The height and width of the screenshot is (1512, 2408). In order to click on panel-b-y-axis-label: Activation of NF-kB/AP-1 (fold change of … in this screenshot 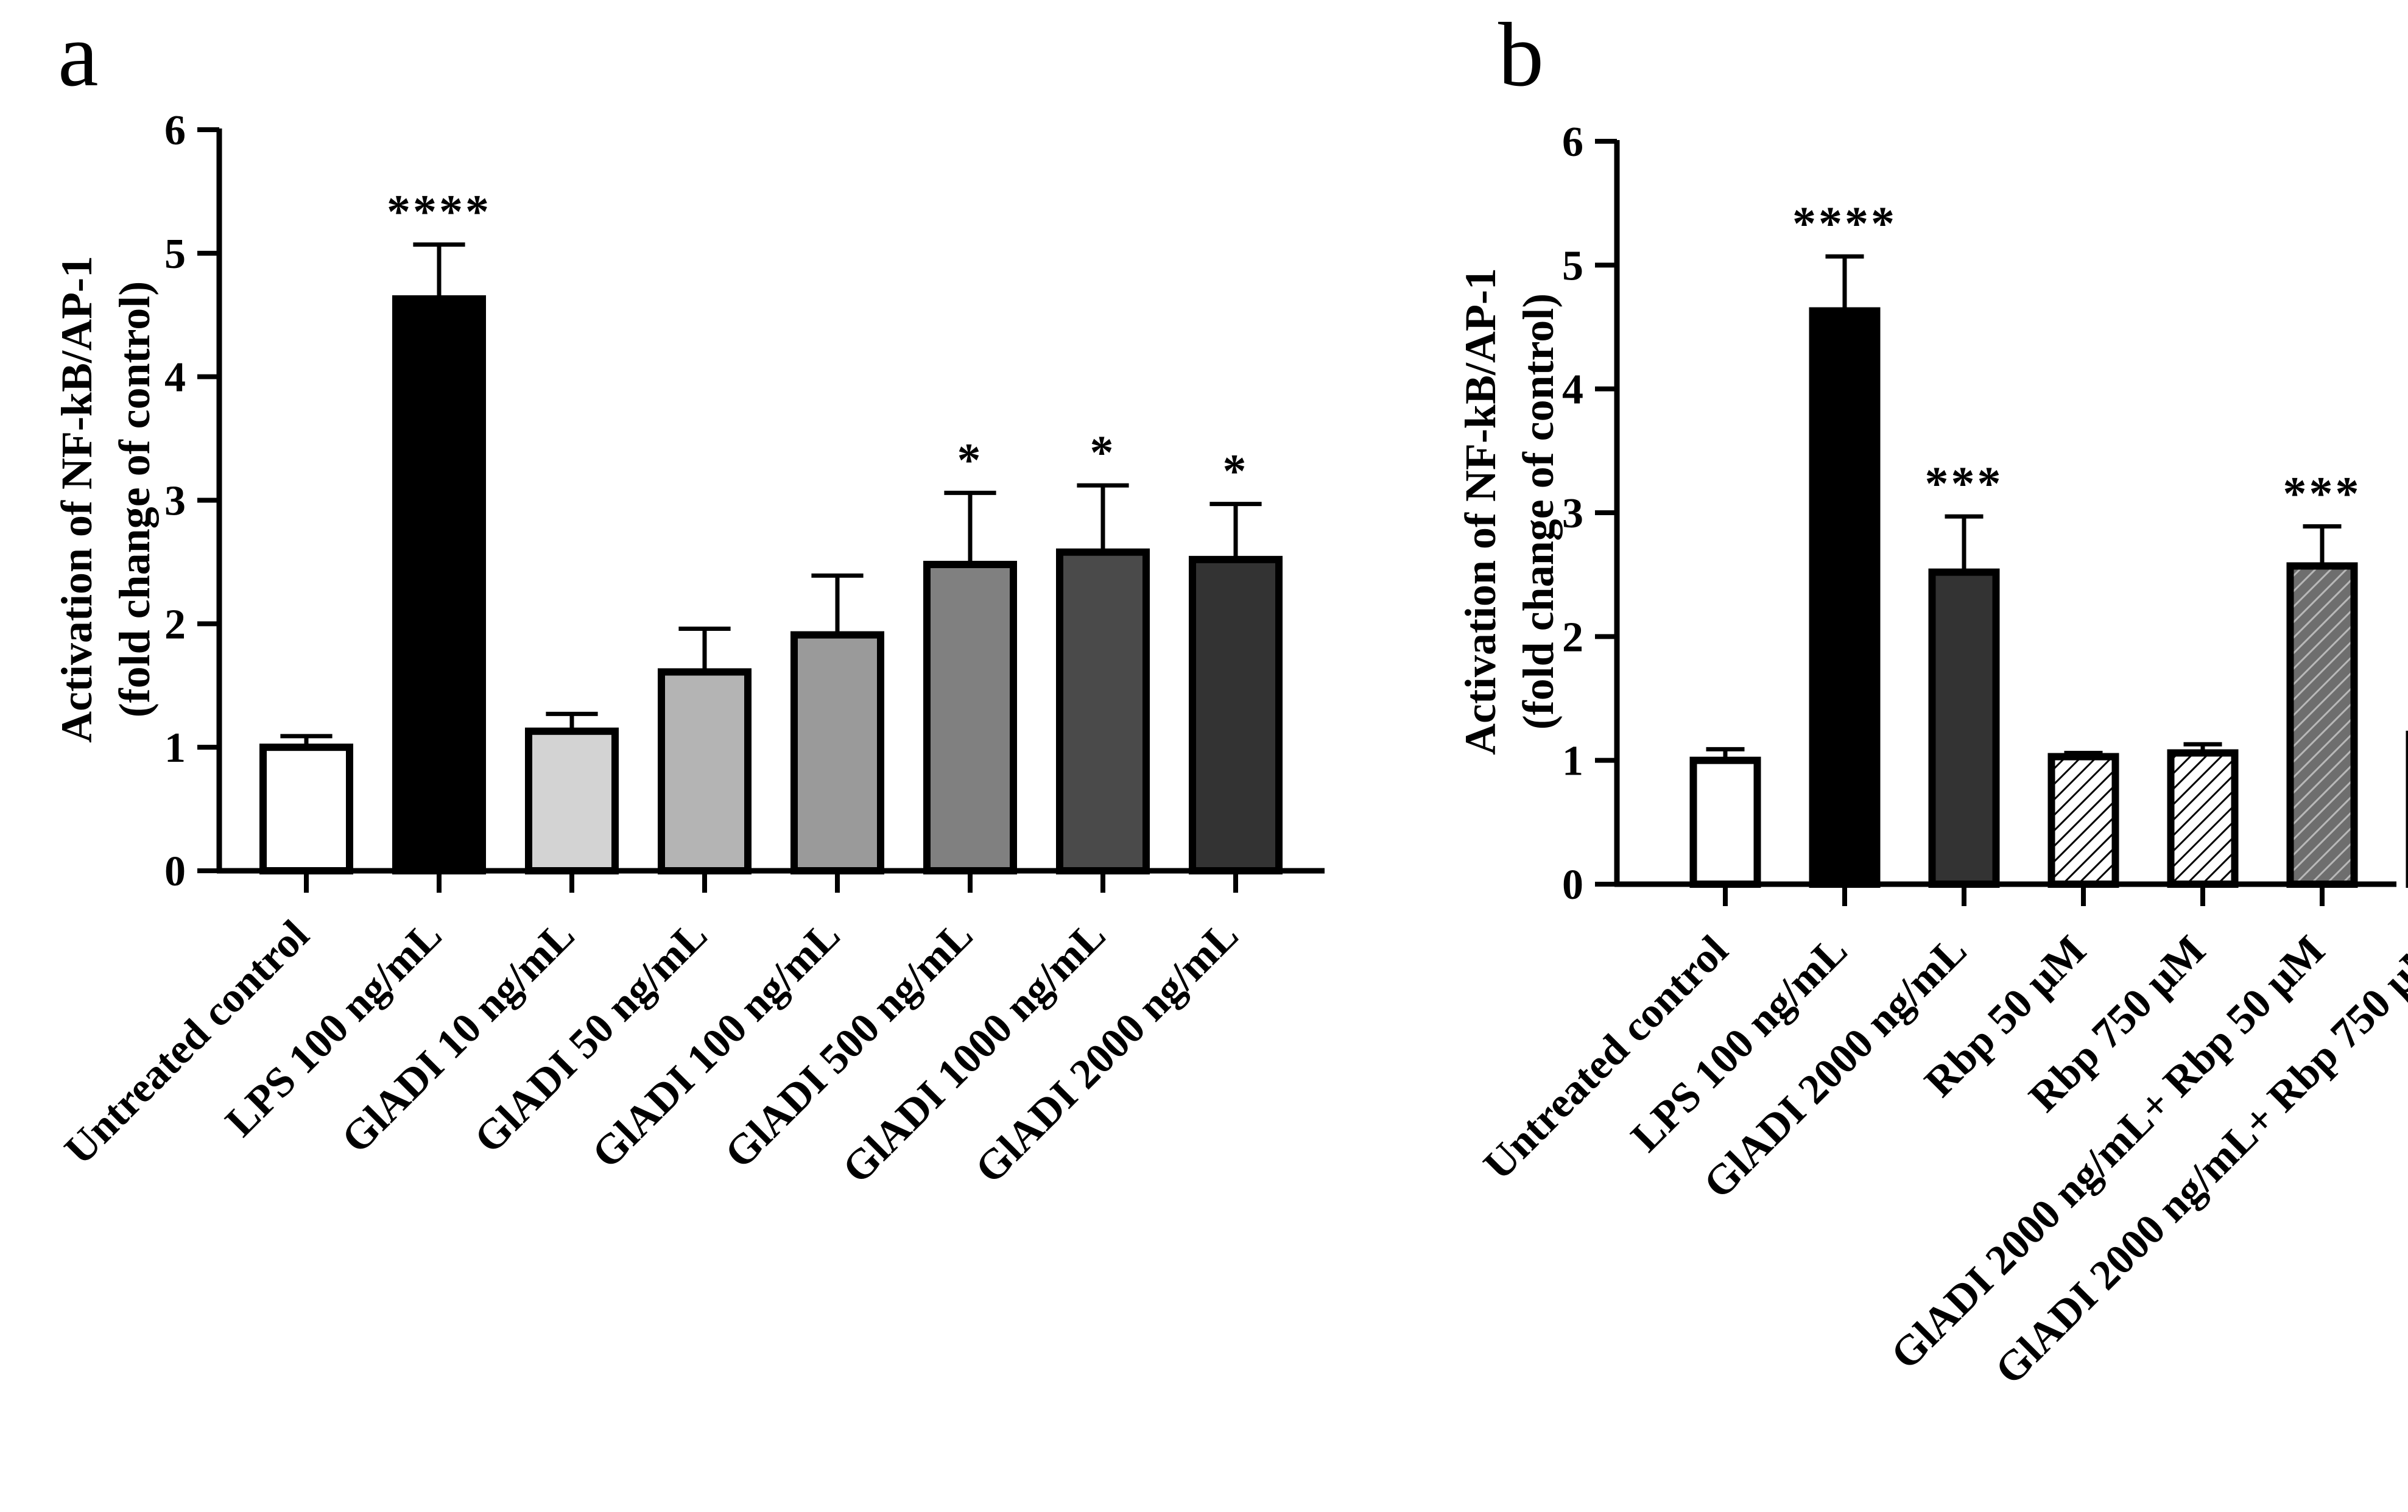, I will do `click(1509, 512)`.